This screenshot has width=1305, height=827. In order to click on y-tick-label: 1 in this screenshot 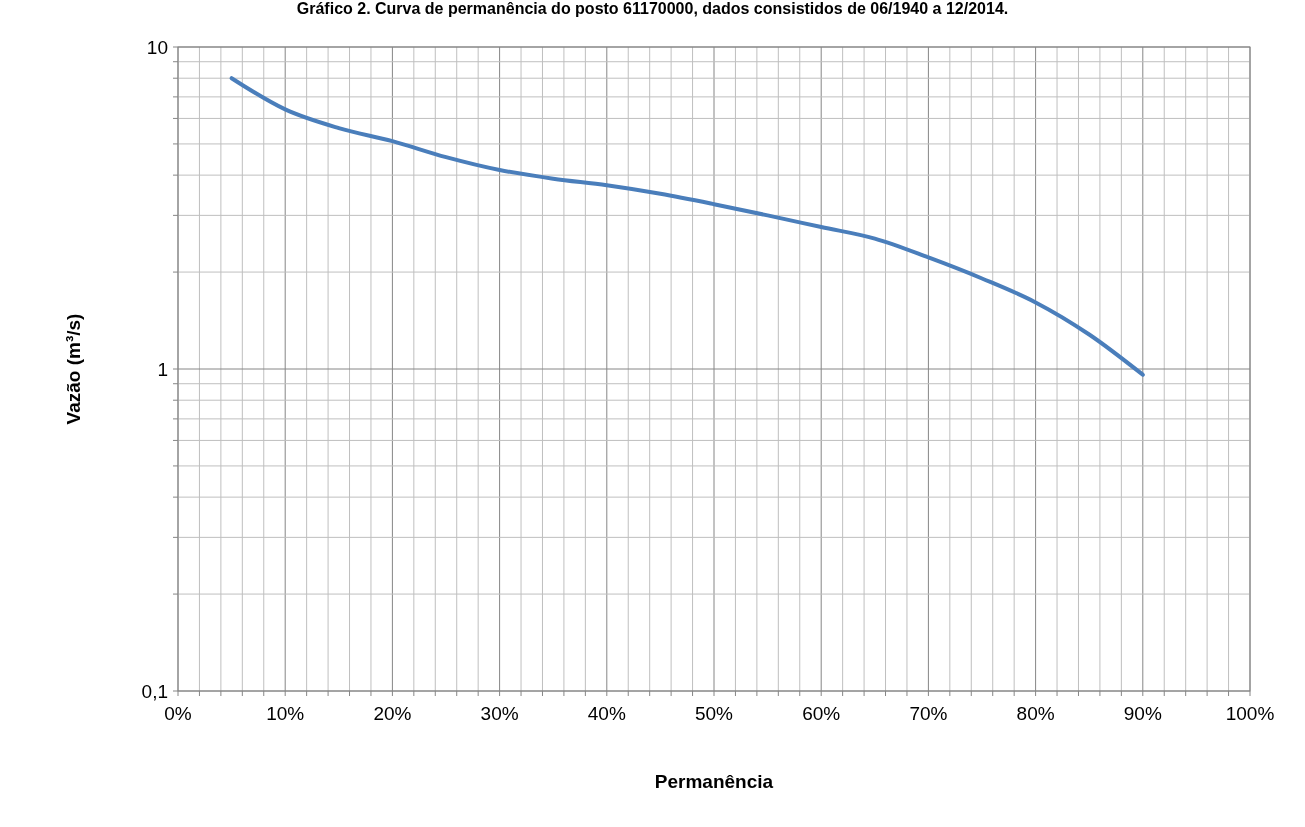, I will do `click(162, 369)`.